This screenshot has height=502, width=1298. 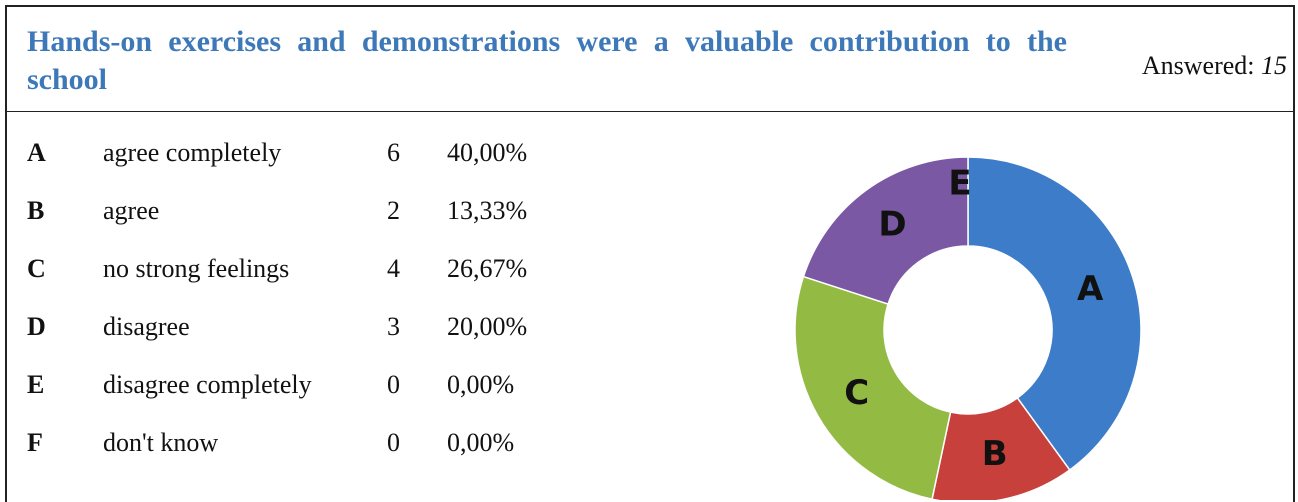 What do you see at coordinates (36, 268) in the screenshot?
I see `option-letter: C` at bounding box center [36, 268].